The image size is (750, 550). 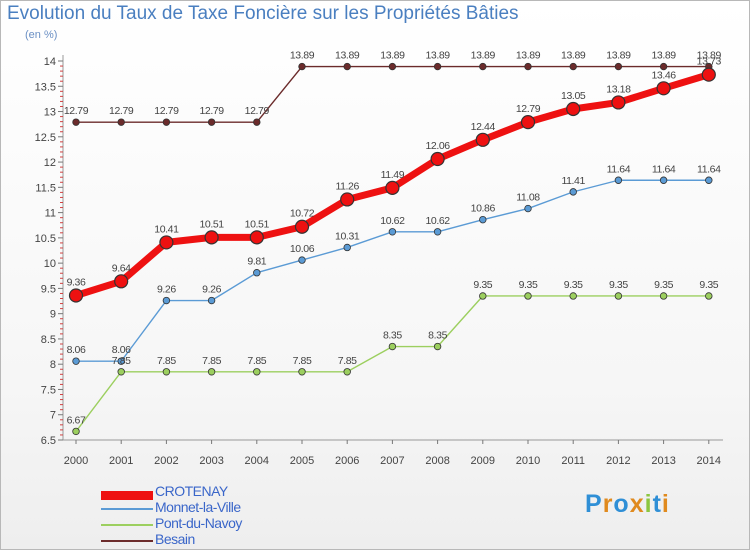 I want to click on data-label-pont-du-navoy: 8.35, so click(x=437, y=336).